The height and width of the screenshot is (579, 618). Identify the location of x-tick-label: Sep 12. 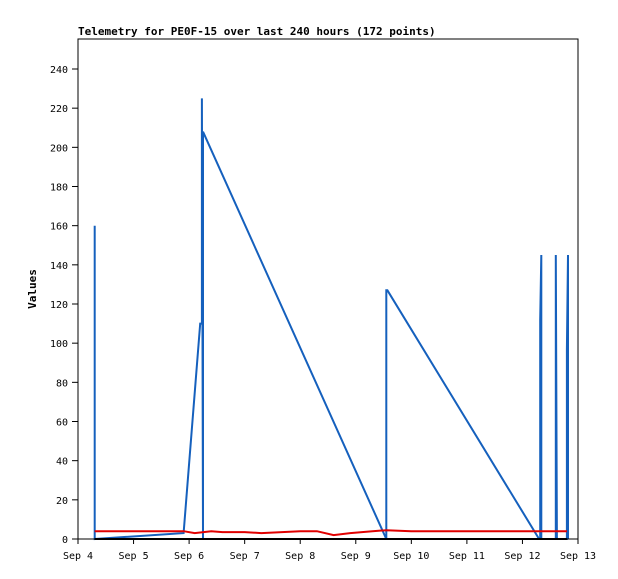
(522, 556).